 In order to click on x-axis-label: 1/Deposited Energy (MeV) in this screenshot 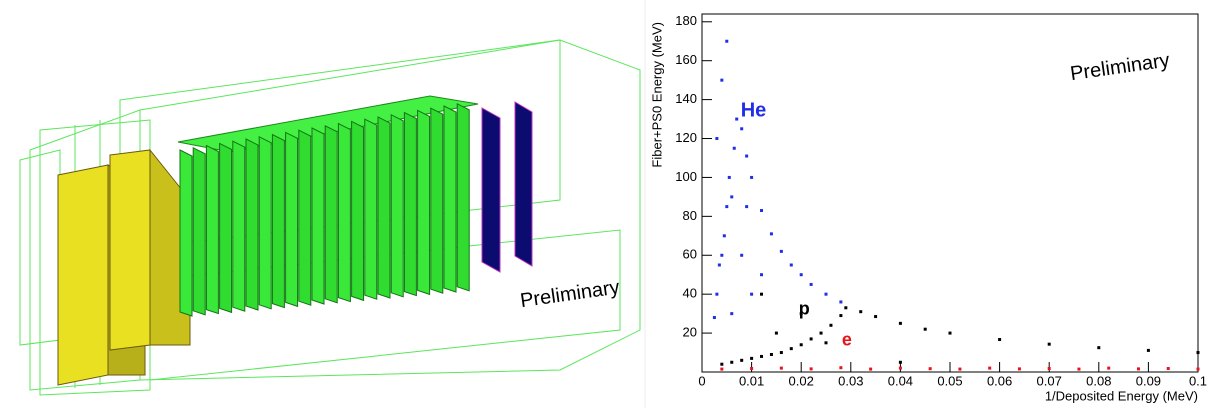, I will do `click(1121, 395)`.